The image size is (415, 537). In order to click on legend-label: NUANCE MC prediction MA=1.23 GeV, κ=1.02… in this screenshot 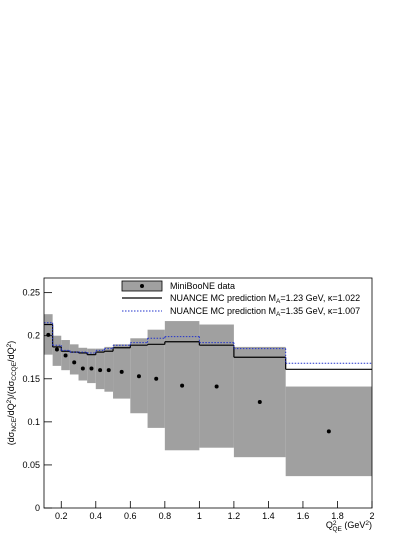, I will do `click(265, 299)`.